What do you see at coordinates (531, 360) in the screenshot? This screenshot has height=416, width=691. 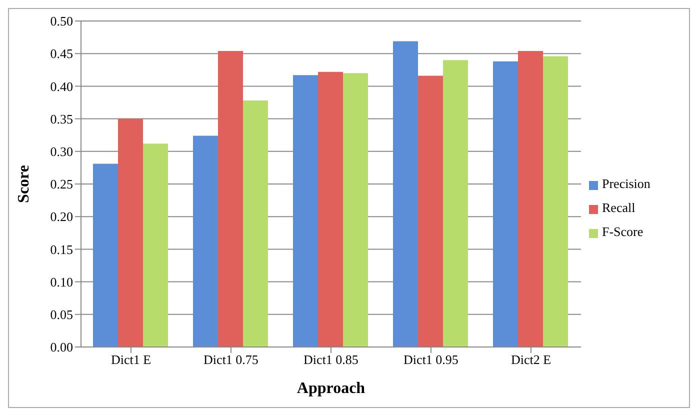 I see `x-tick-label: Dict2 E` at bounding box center [531, 360].